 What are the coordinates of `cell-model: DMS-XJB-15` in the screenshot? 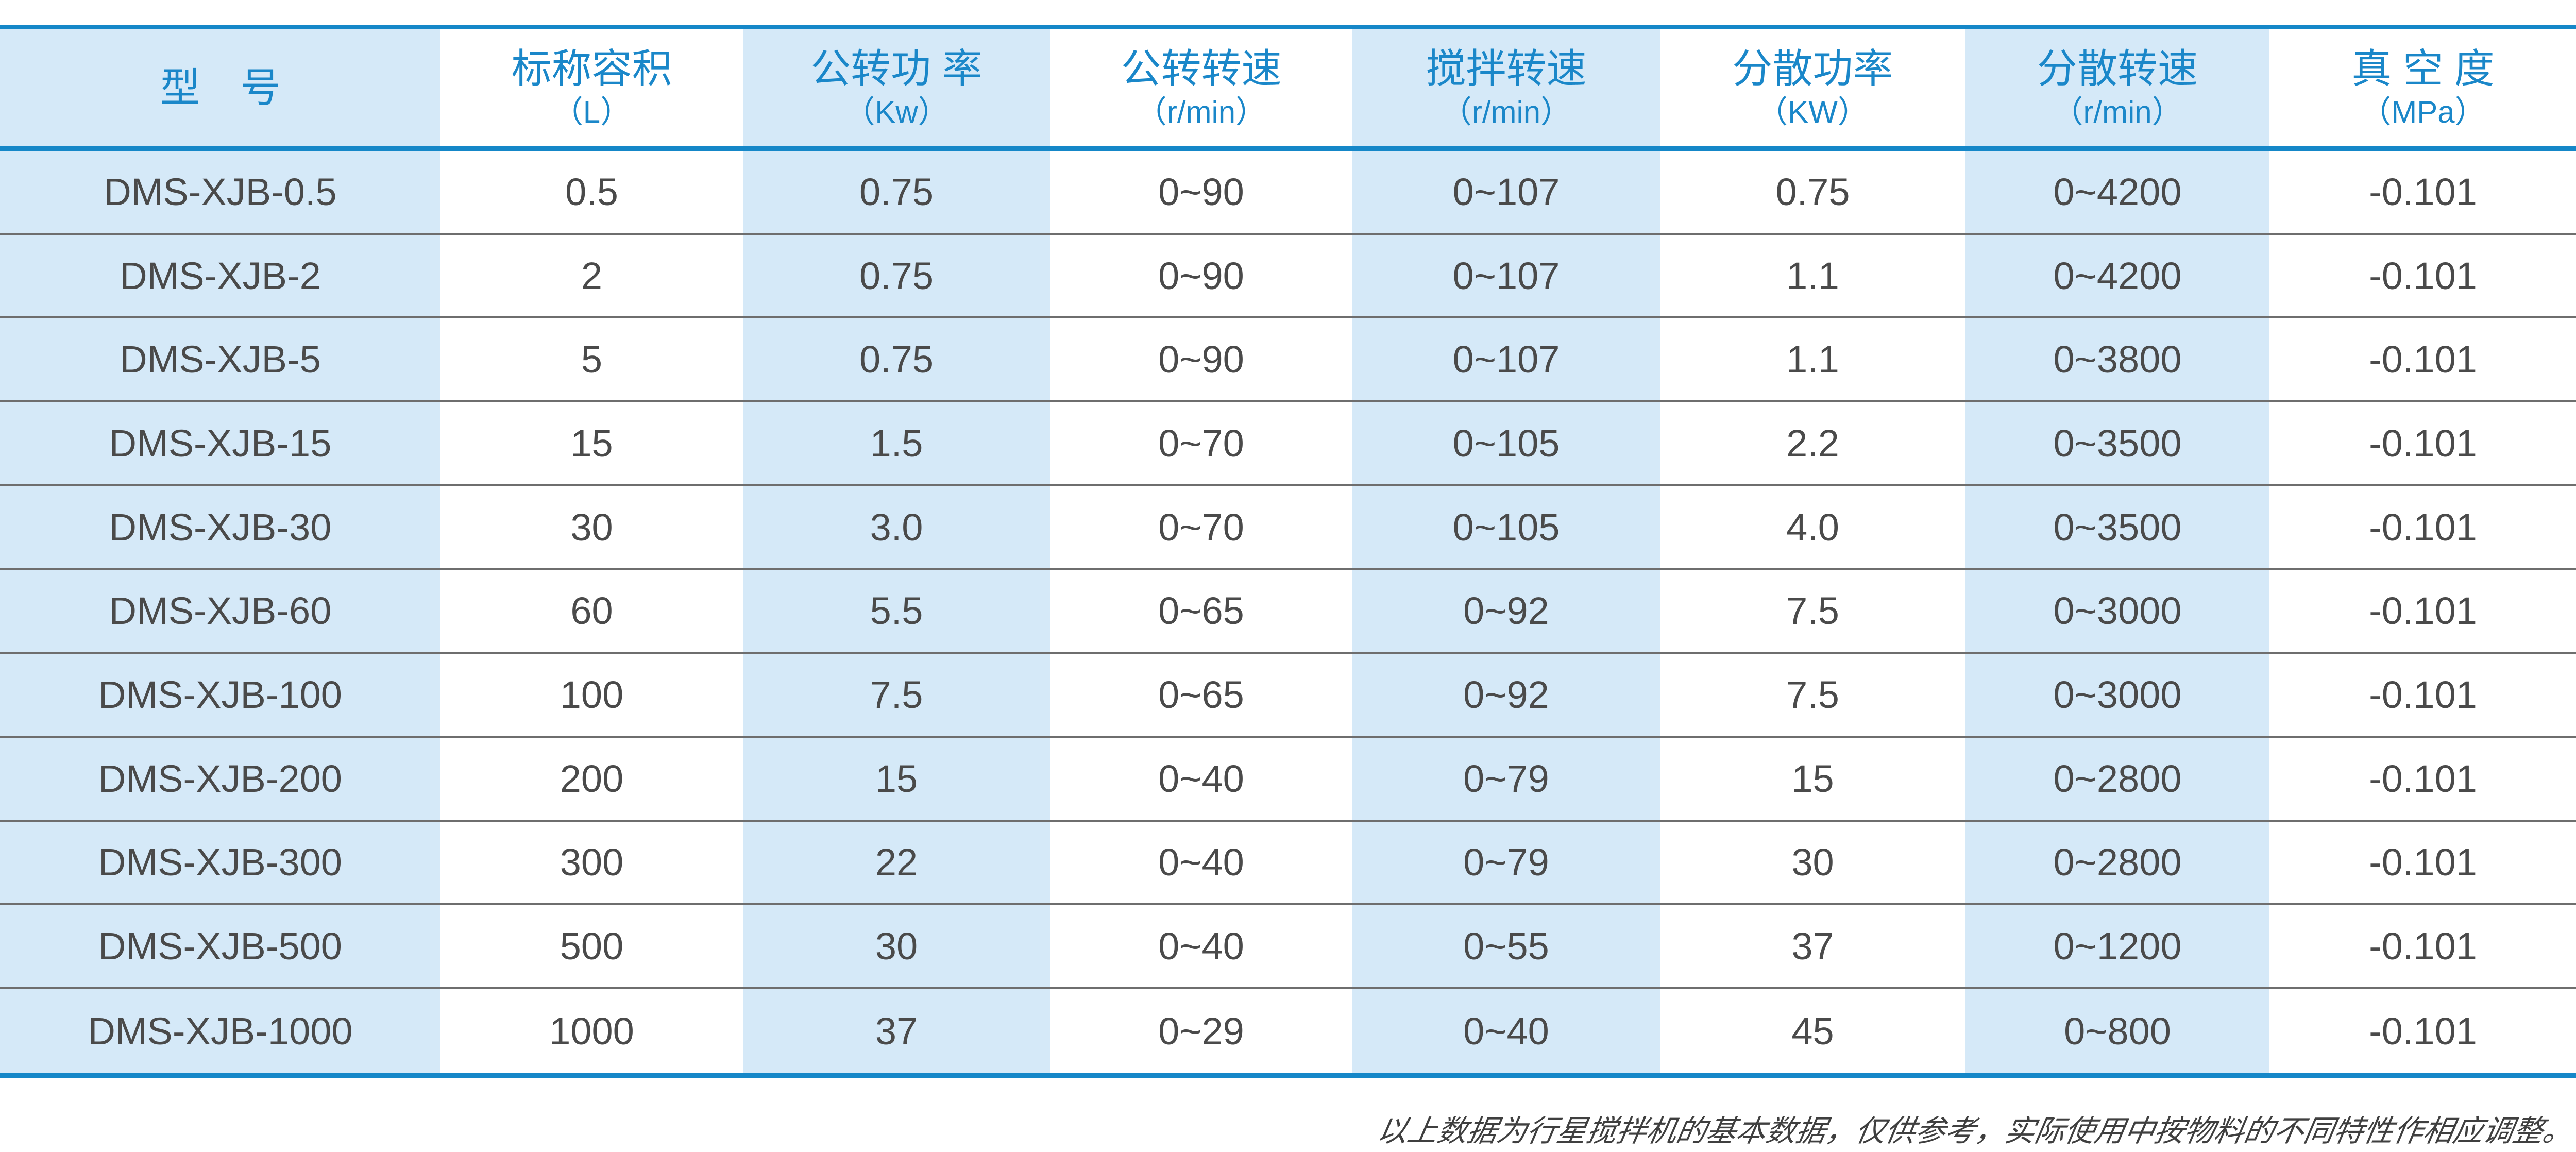 It's located at (220, 444).